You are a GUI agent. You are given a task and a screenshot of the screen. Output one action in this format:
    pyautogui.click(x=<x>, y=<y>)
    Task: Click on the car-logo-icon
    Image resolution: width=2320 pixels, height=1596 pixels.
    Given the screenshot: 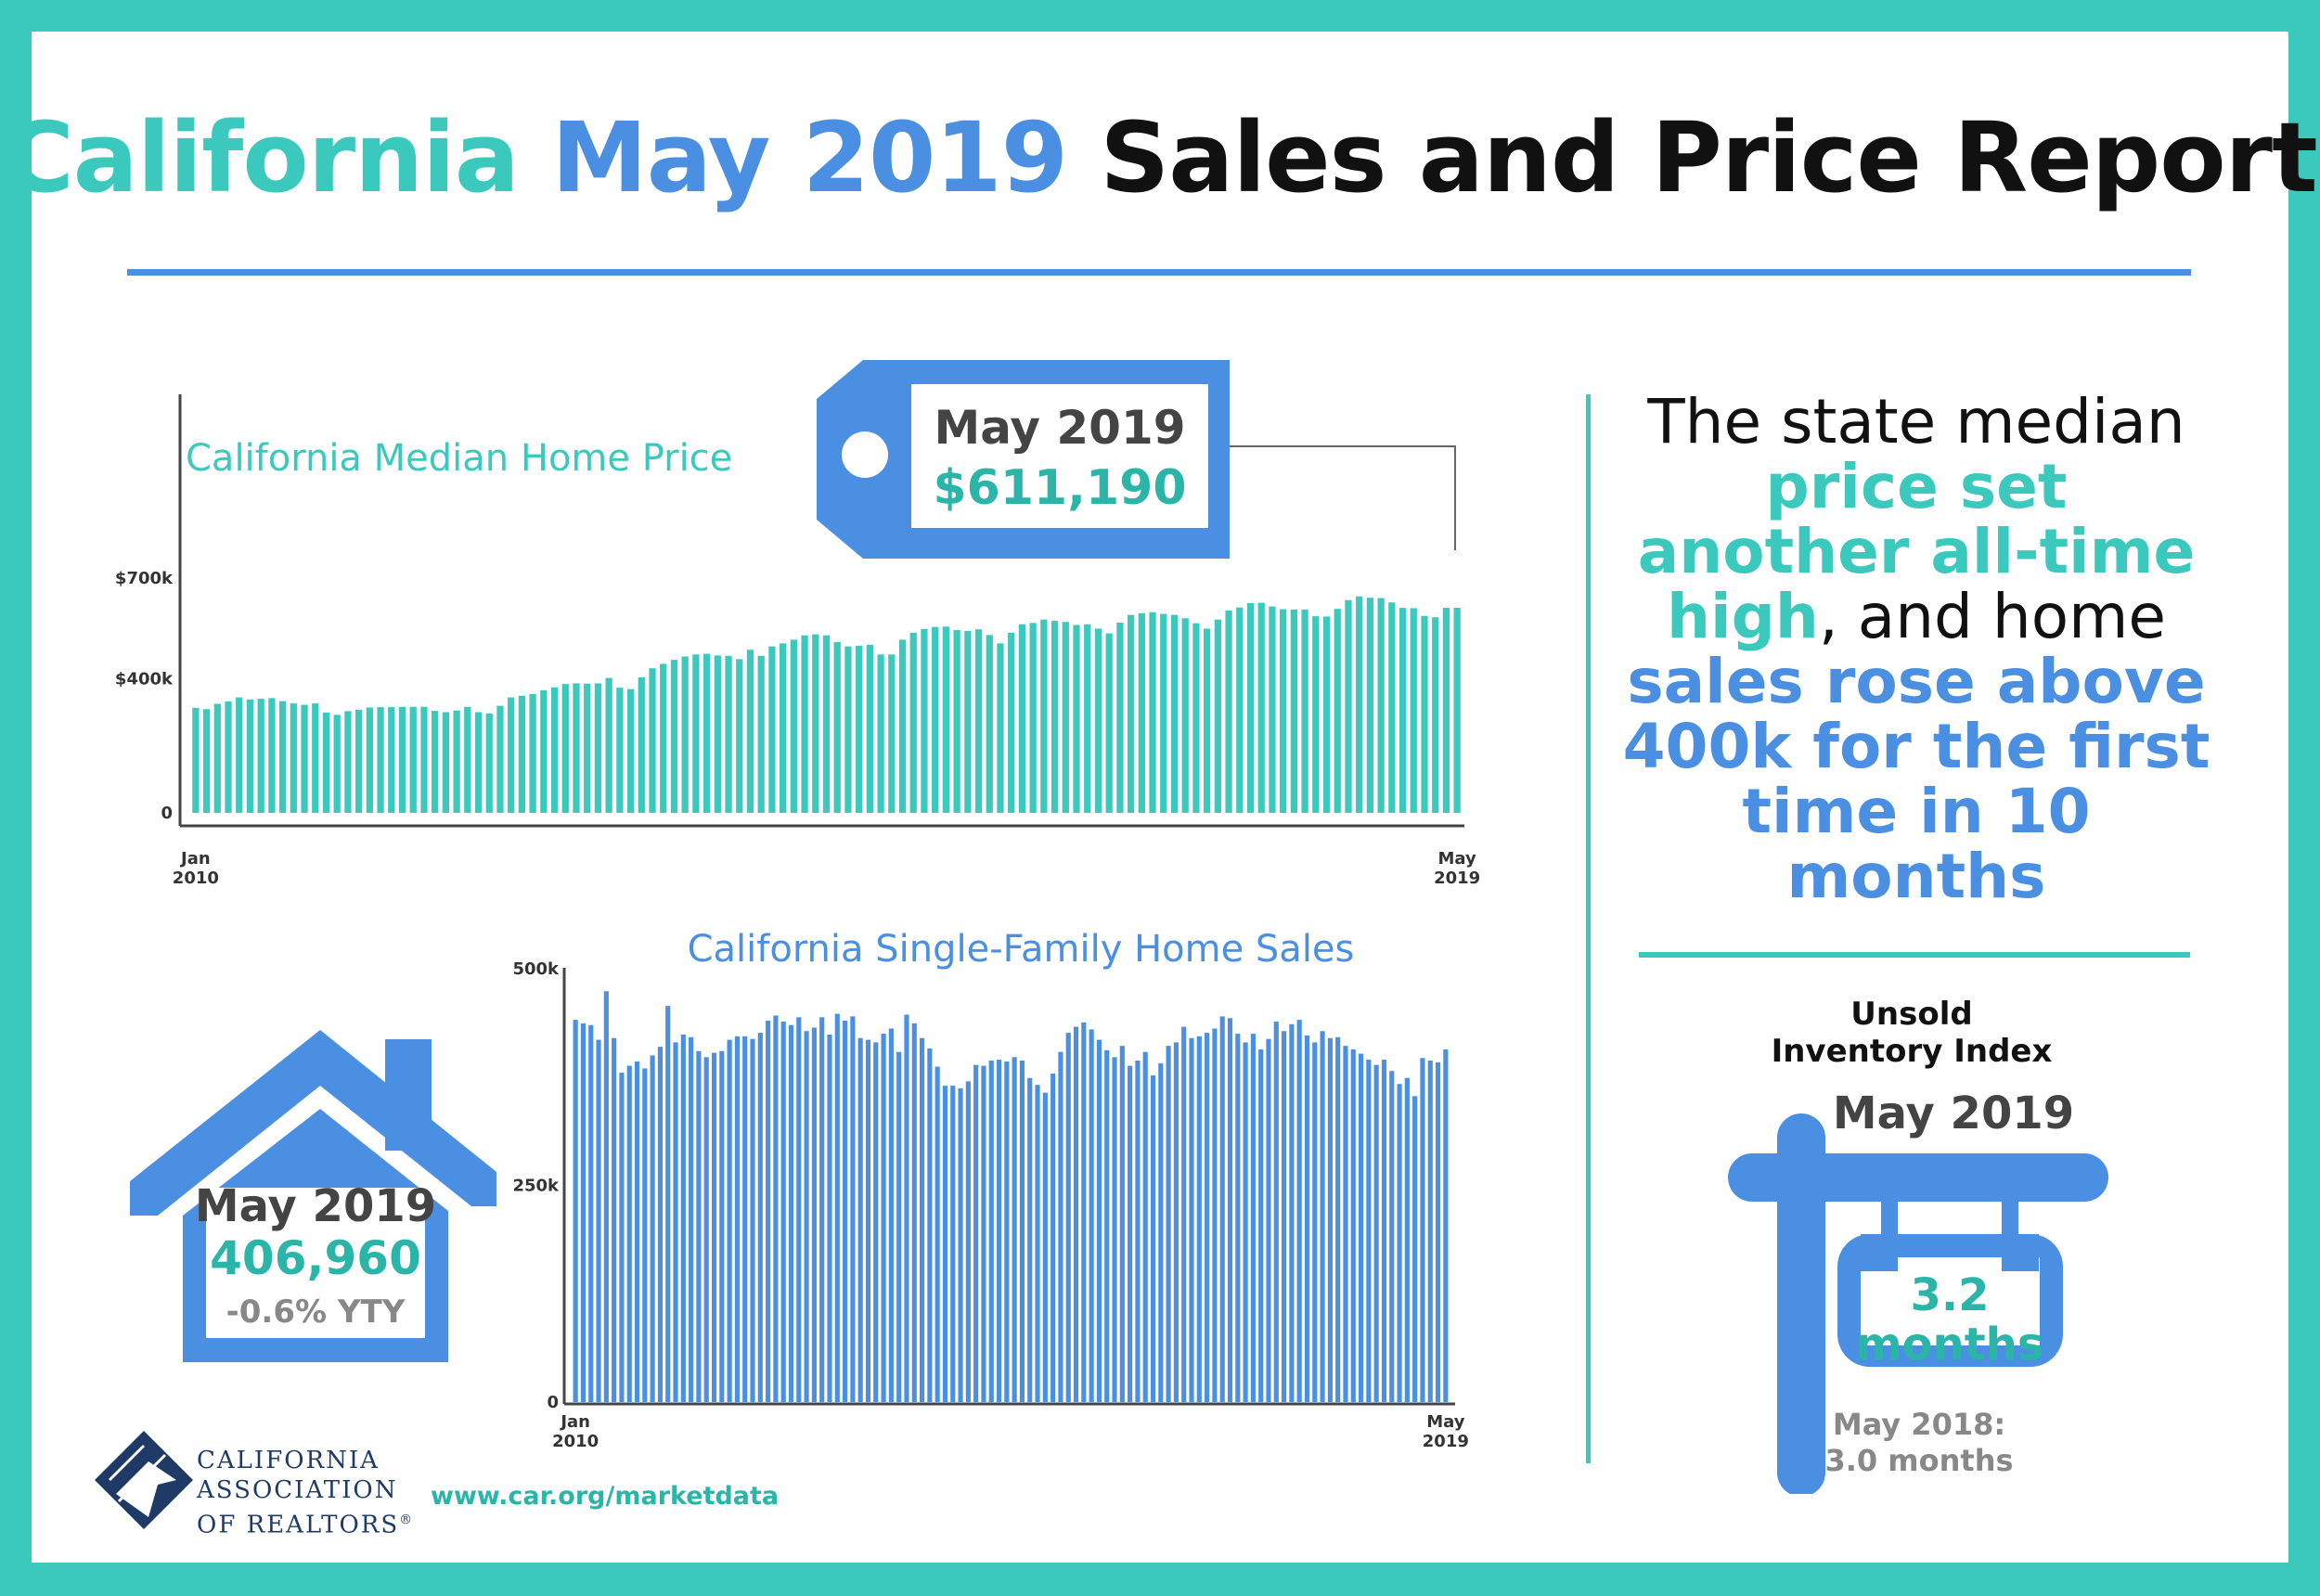 What is the action you would take?
    pyautogui.click(x=144, y=1480)
    